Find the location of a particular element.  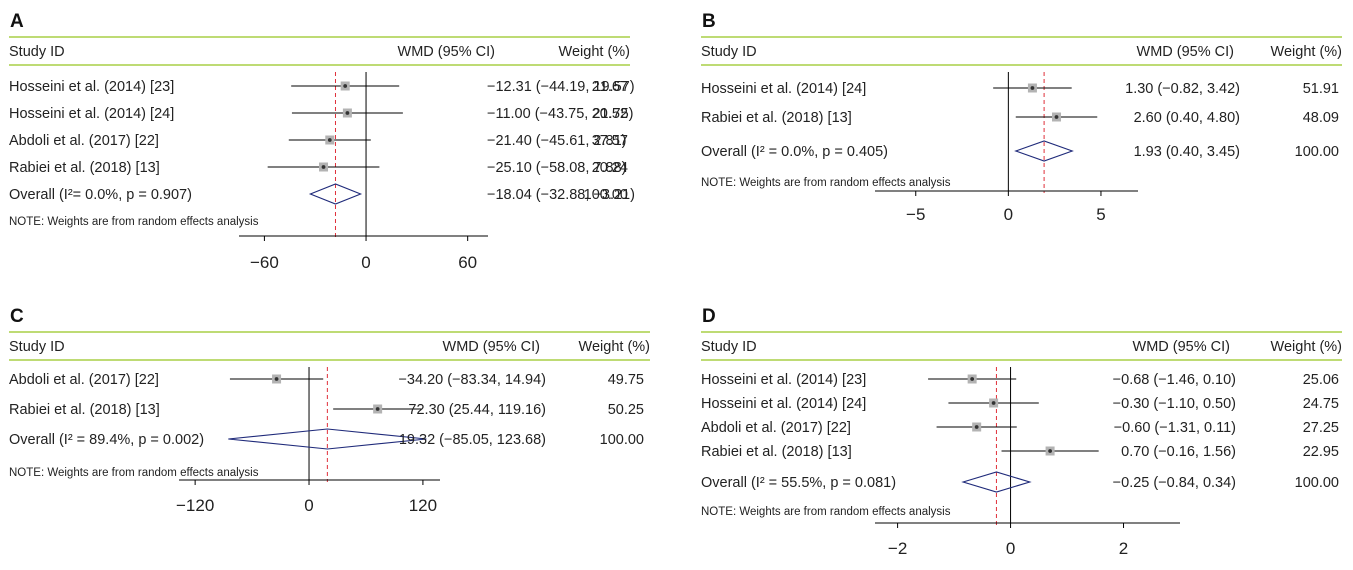

panel-a-header-effect: WMD (95% CI) is located at coordinates (446, 52).